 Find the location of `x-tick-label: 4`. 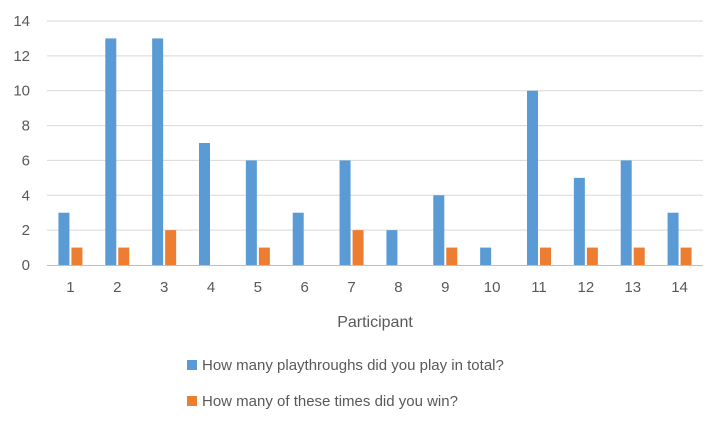

x-tick-label: 4 is located at coordinates (211, 287).